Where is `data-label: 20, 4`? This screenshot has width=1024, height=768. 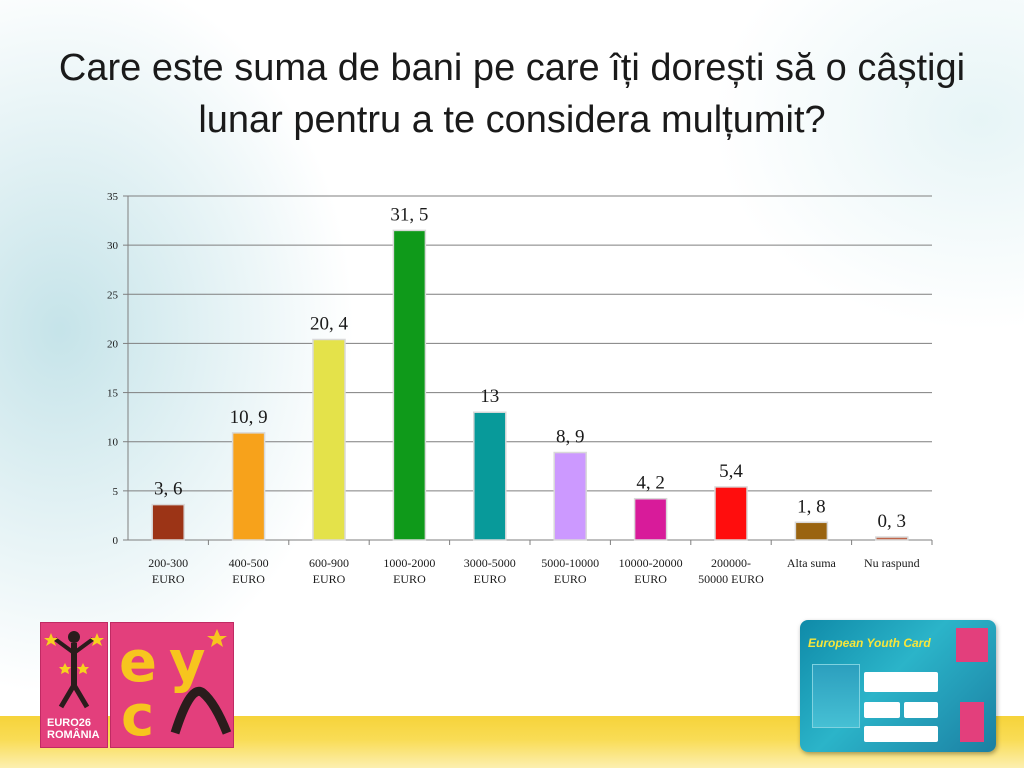 data-label: 20, 4 is located at coordinates (329, 323).